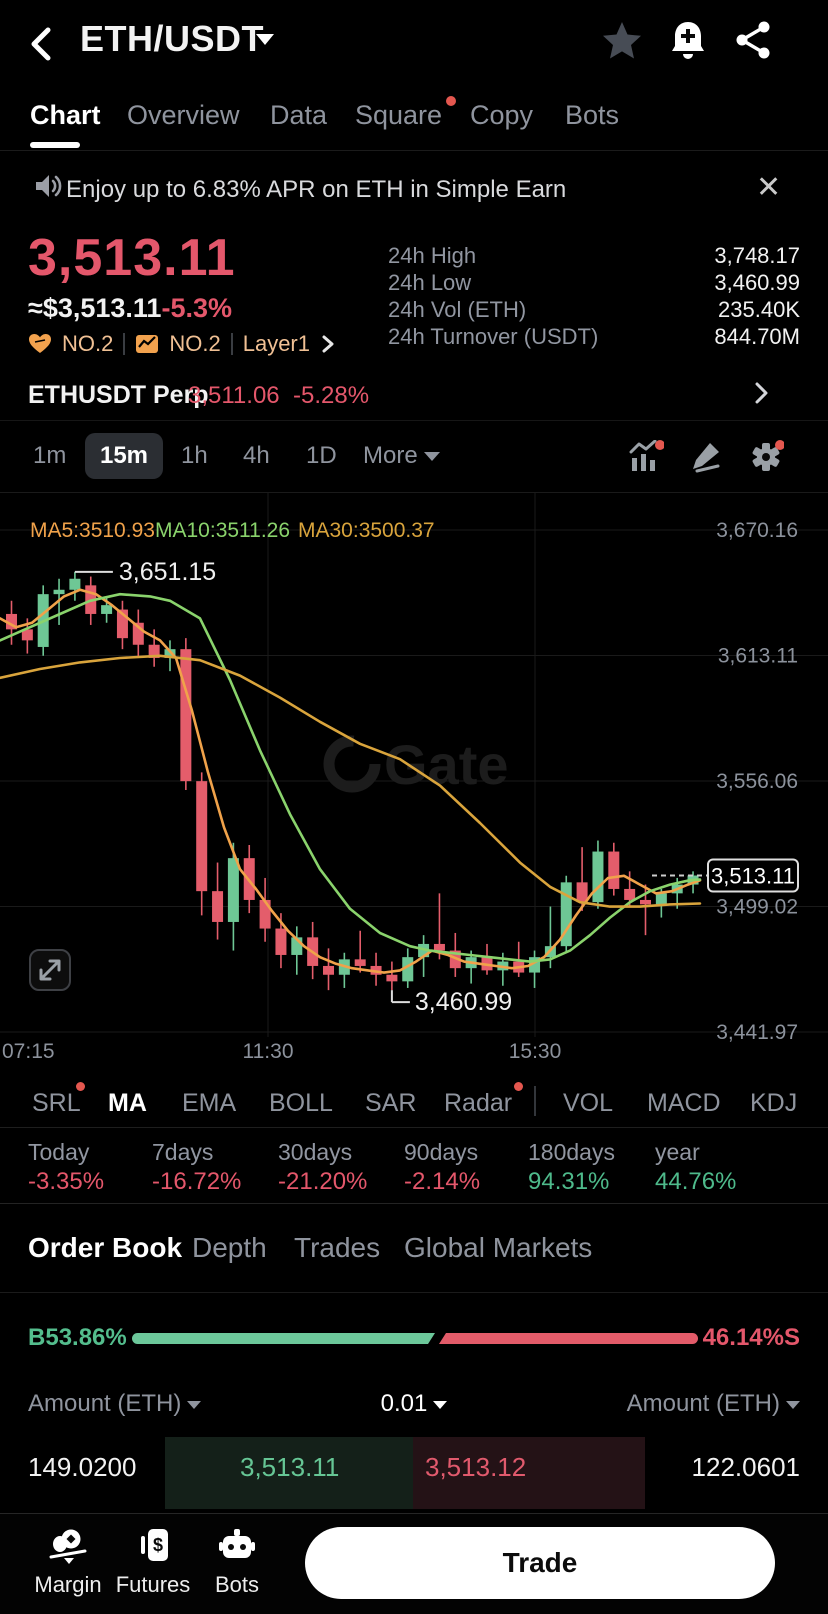 This screenshot has width=828, height=1614. Describe the element at coordinates (757, 1032) in the screenshot. I see `svg-text: 3,441.97` at that location.